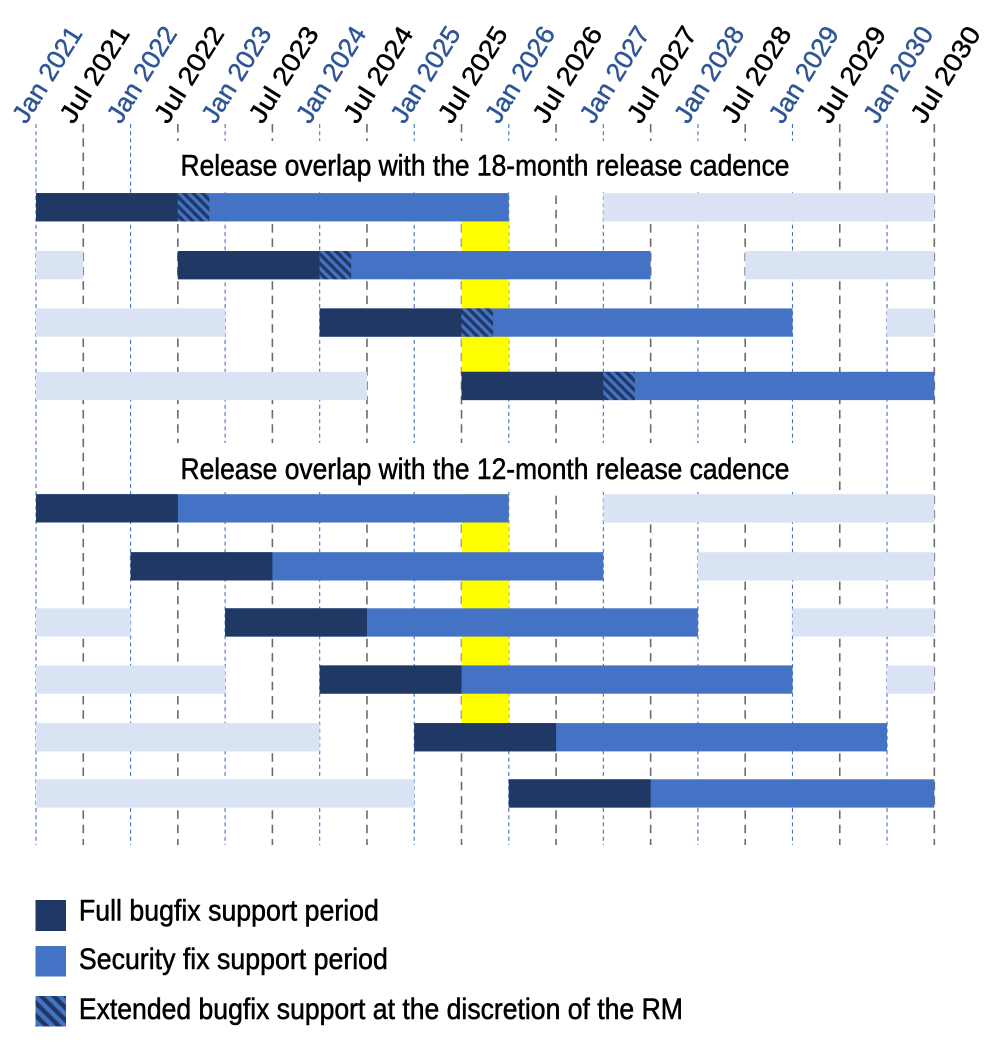  I want to click on svg-text: Security fix support period, so click(233, 959).